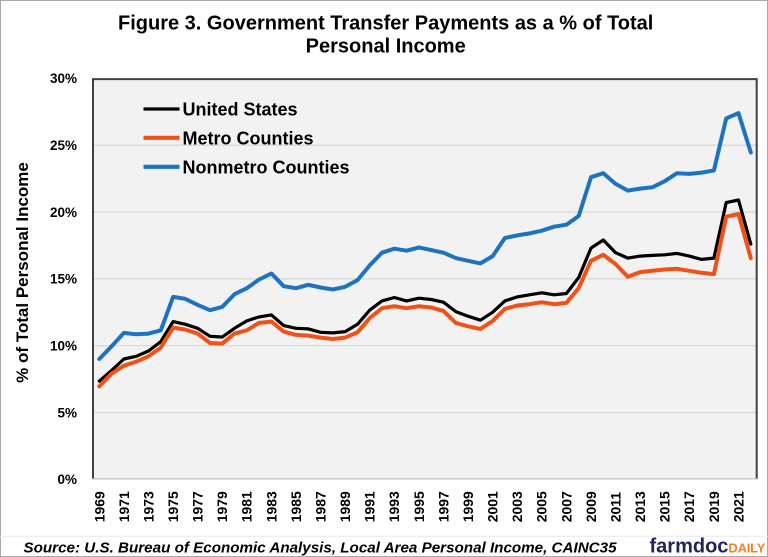 This screenshot has height=557, width=768. What do you see at coordinates (714, 506) in the screenshot?
I see `svg-text: 2019` at bounding box center [714, 506].